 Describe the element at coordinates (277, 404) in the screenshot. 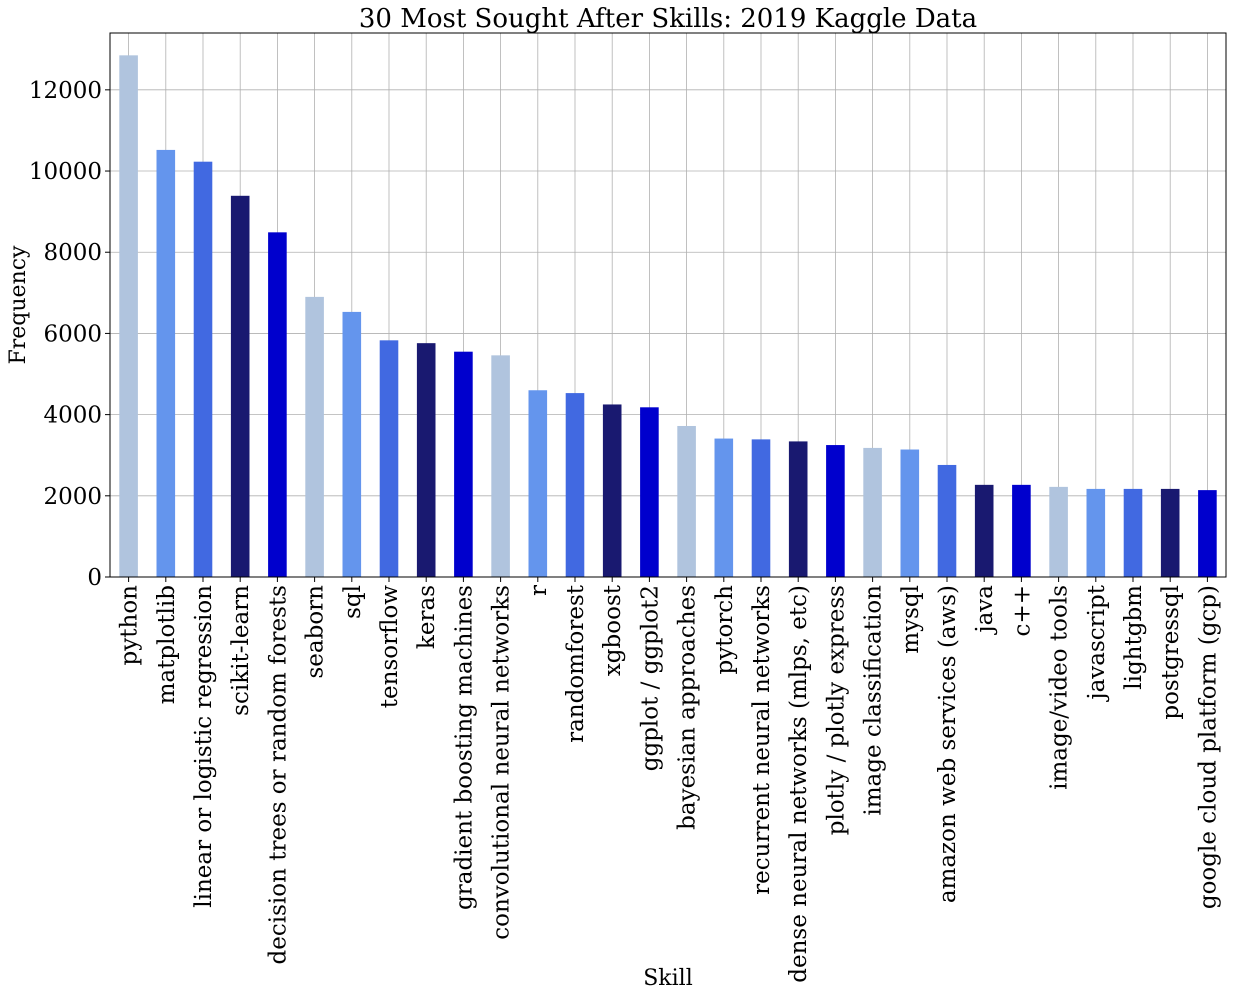

I see `bar-decision-trees-or-random-forests` at that location.